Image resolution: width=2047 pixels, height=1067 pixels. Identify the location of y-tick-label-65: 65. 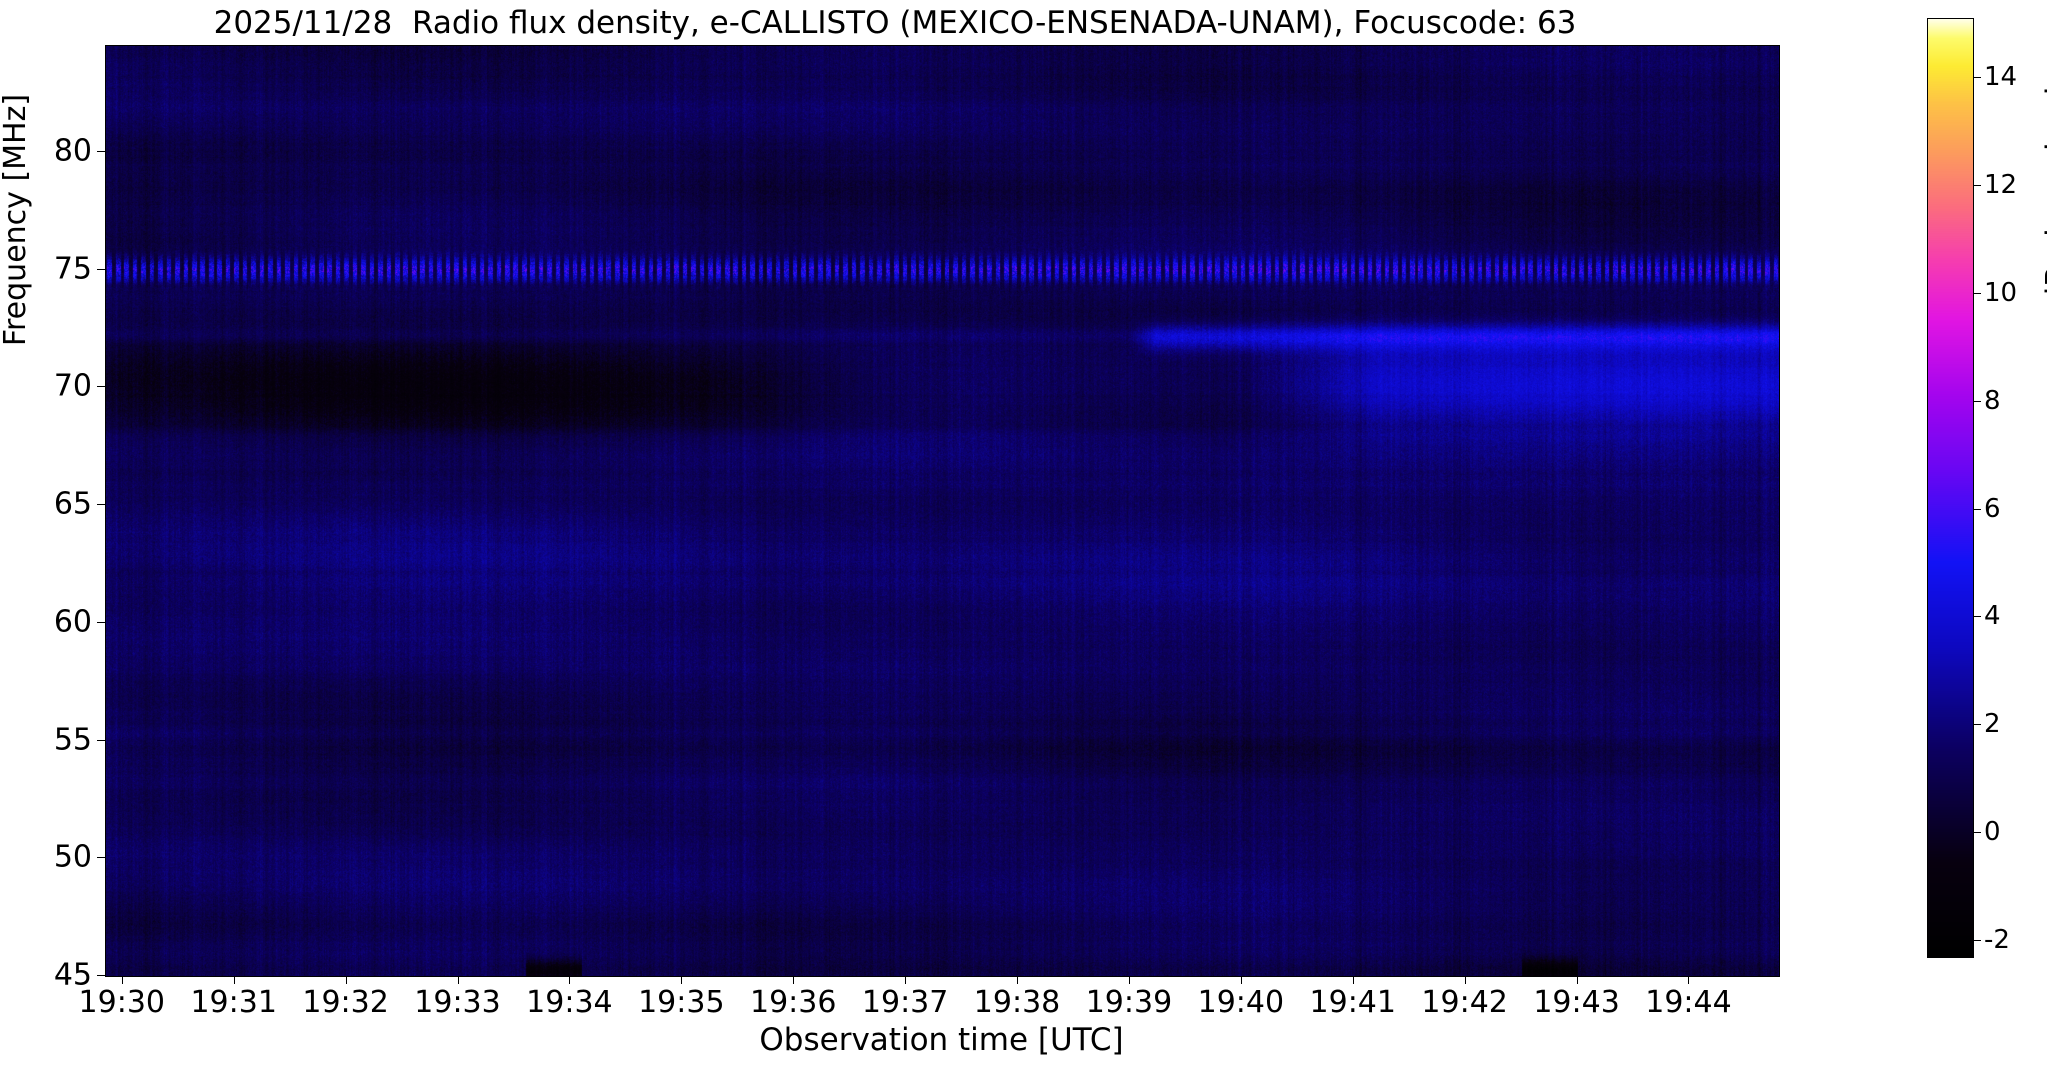
(72, 504).